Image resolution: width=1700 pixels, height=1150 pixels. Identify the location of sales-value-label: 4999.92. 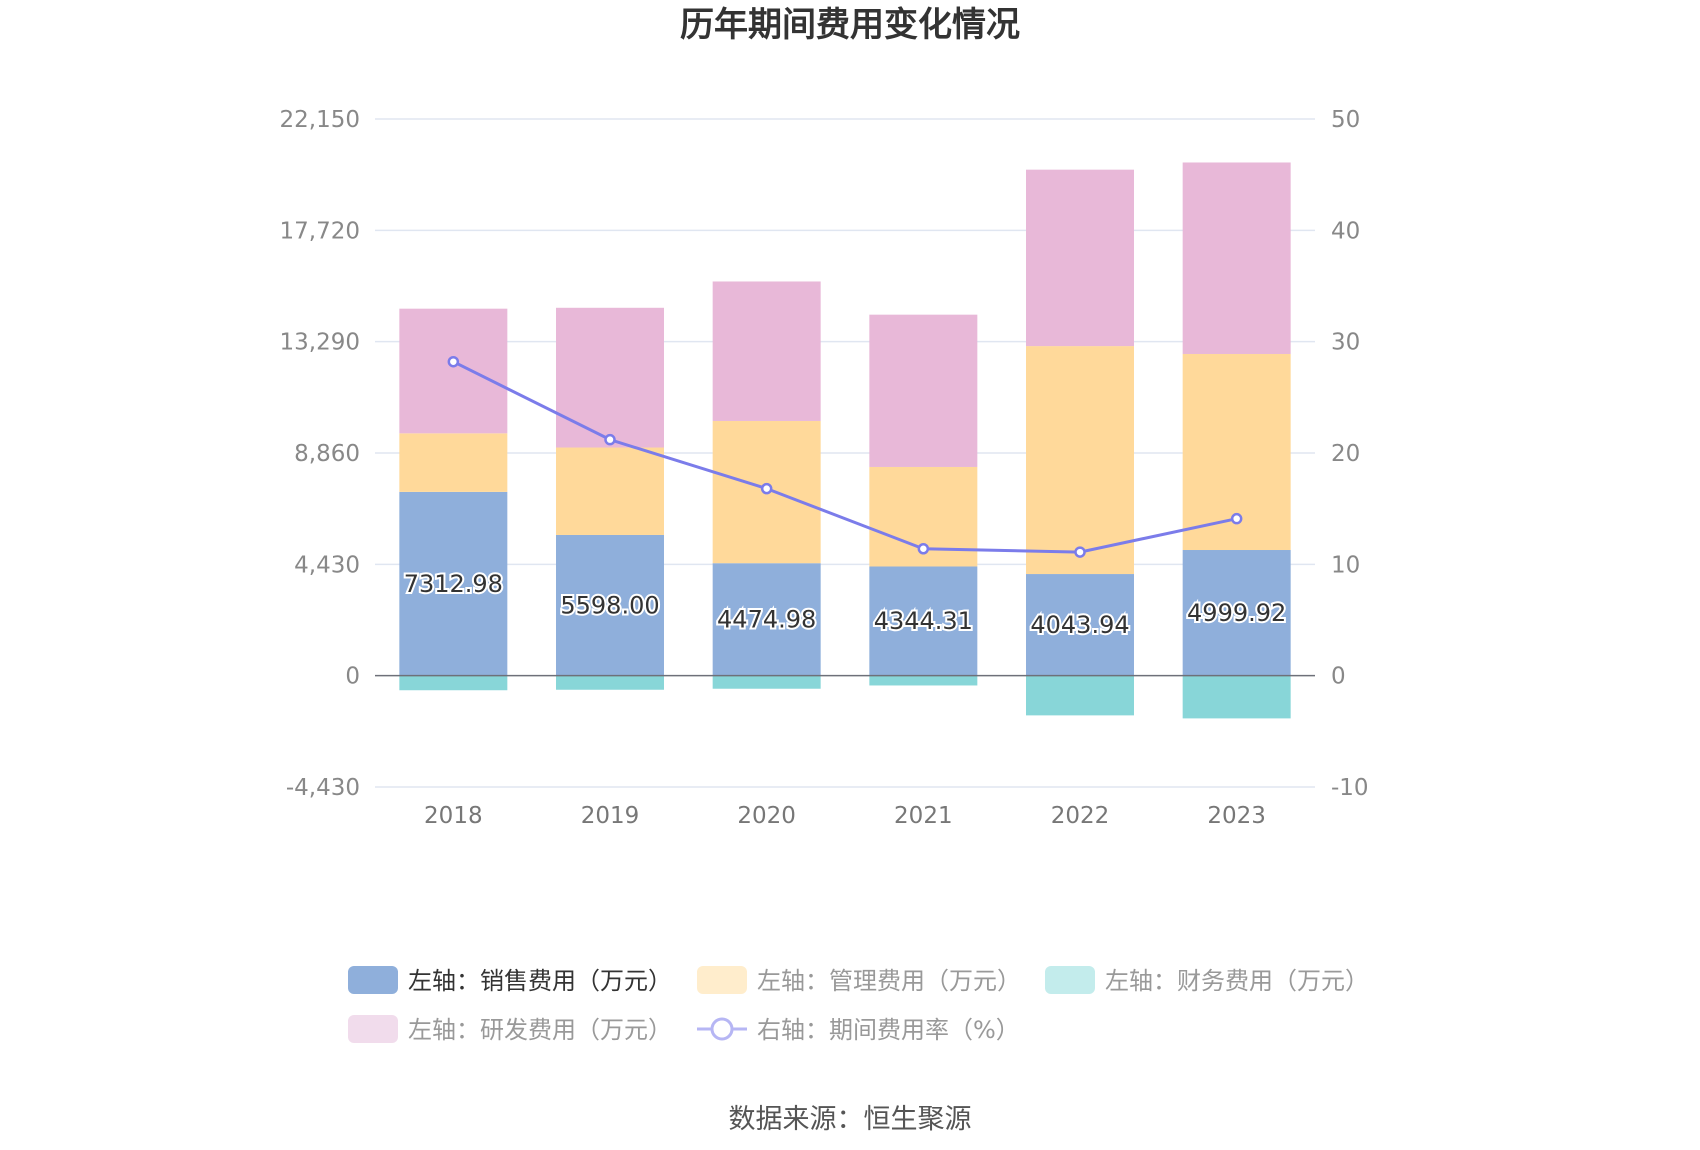
(1236, 613).